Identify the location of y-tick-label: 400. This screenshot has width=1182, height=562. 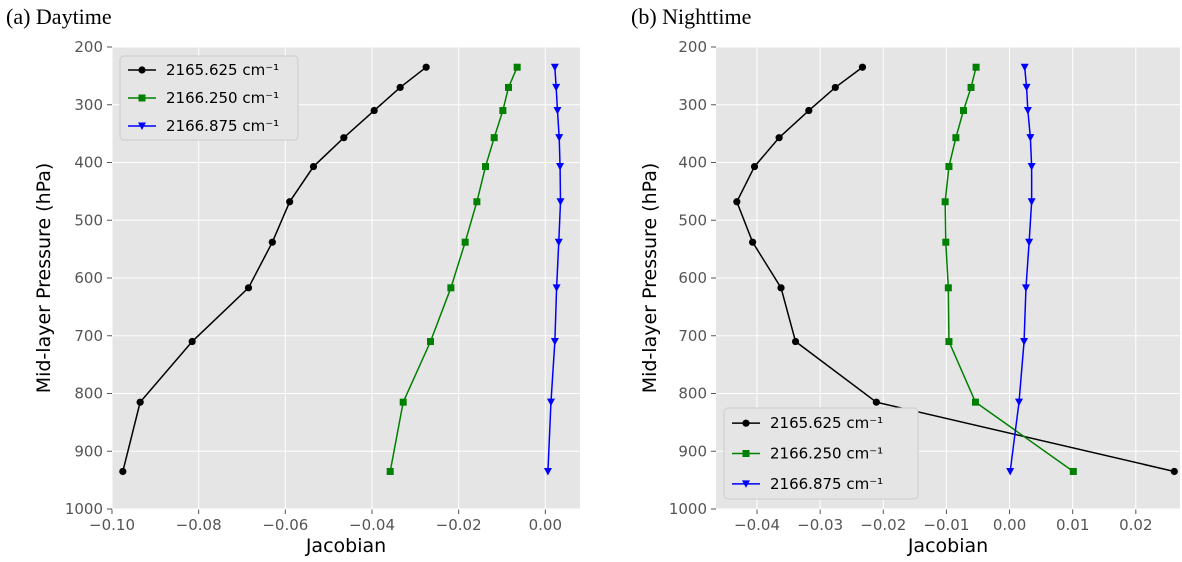
(692, 163).